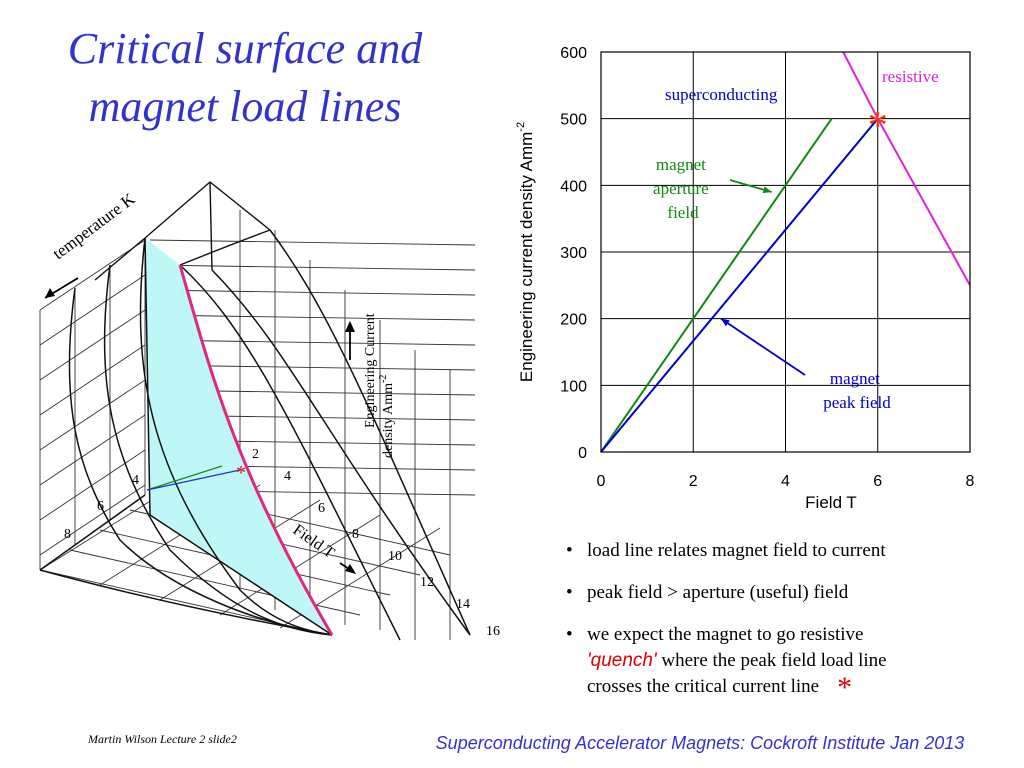 The image size is (1024, 768). I want to click on x-tick-label: 0, so click(601, 481).